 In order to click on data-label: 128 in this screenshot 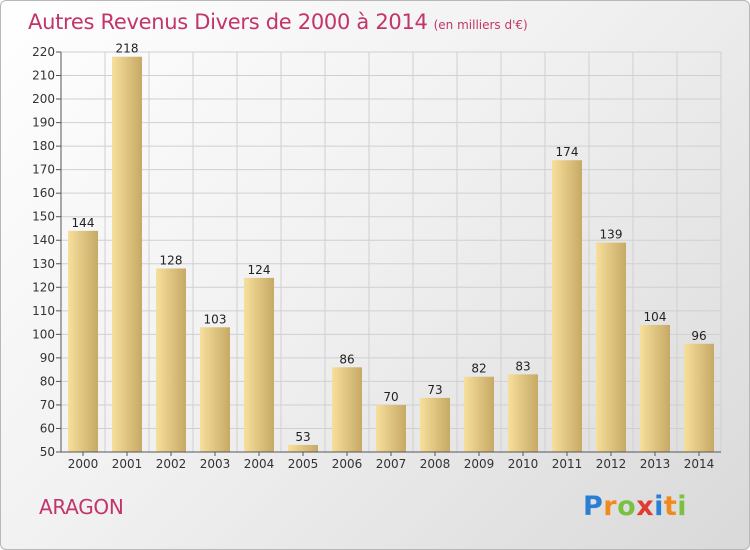, I will do `click(171, 260)`.